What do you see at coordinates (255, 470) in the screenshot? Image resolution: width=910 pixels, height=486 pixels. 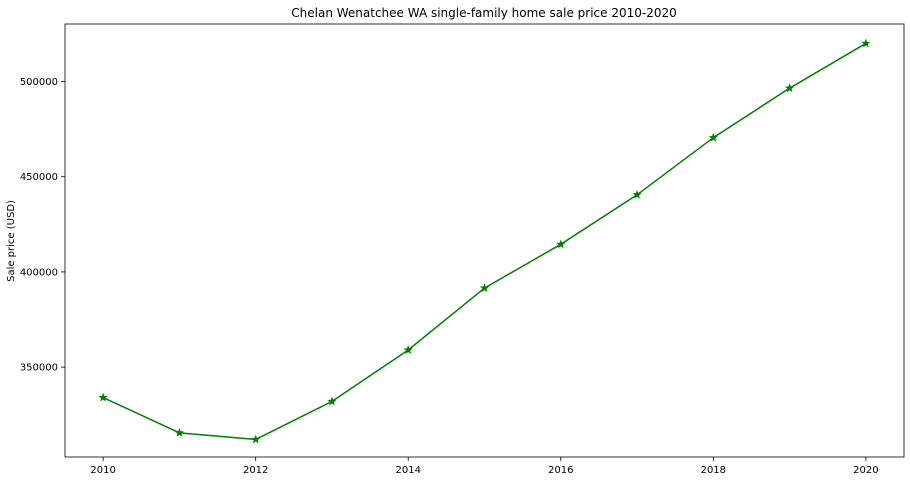 I see `x-tick-label: 2012` at bounding box center [255, 470].